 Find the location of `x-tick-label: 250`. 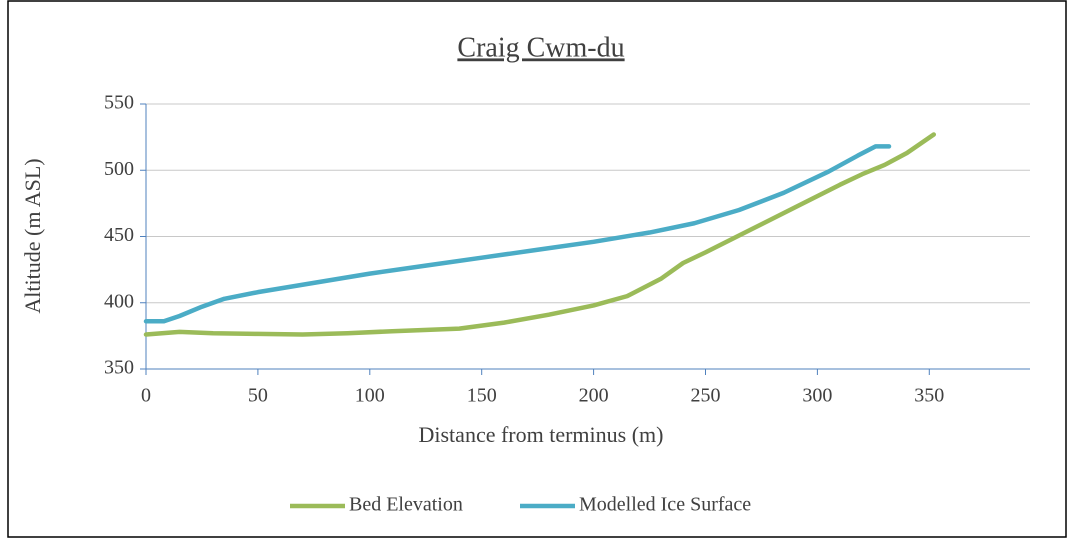

x-tick-label: 250 is located at coordinates (705, 396).